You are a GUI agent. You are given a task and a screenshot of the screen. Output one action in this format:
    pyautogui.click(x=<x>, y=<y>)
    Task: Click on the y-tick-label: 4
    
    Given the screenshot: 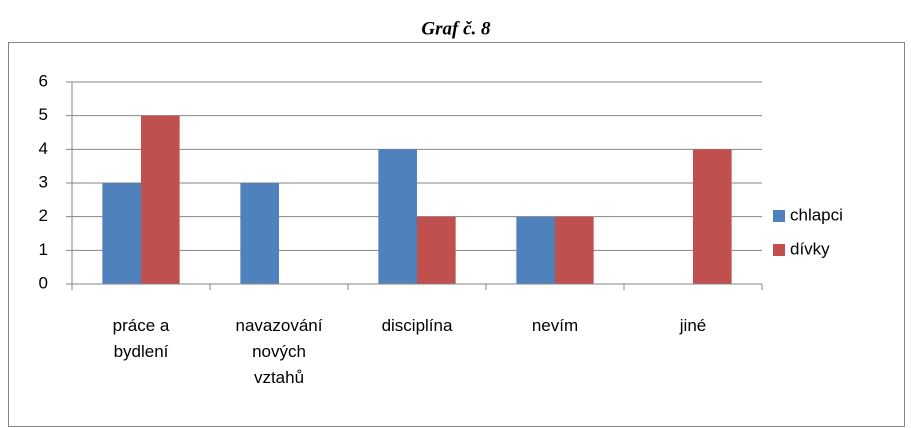 What is the action you would take?
    pyautogui.click(x=43, y=148)
    